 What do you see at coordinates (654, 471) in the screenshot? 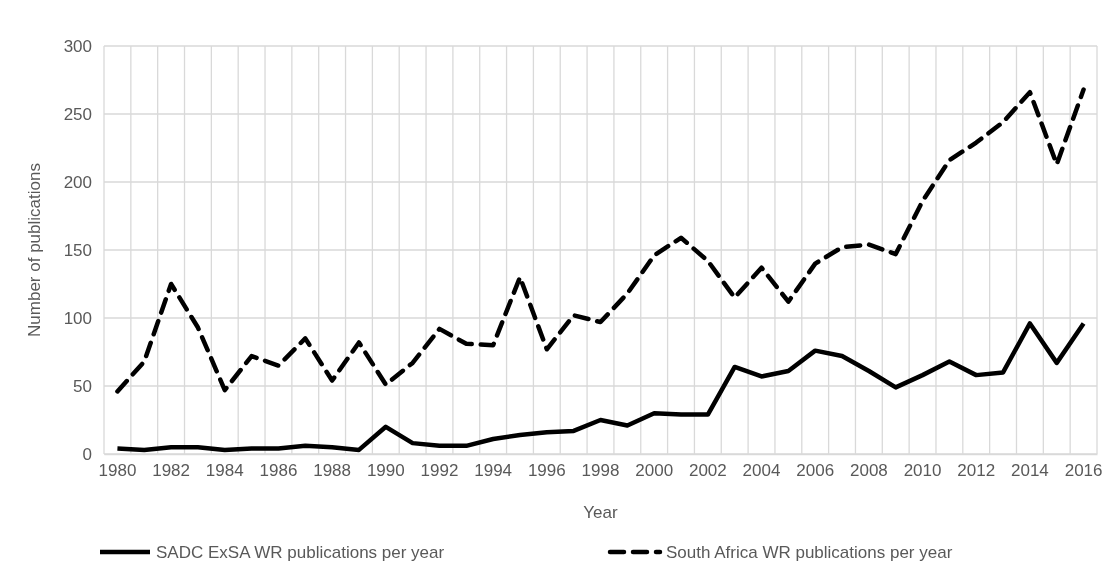
I see `x-tick-label: 2000` at bounding box center [654, 471].